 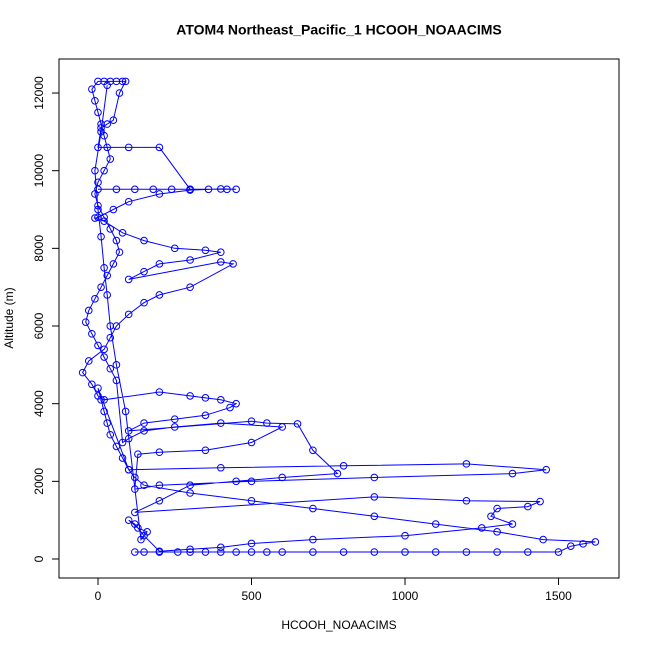 What do you see at coordinates (39, 171) in the screenshot?
I see `y-tick-label: 10000` at bounding box center [39, 171].